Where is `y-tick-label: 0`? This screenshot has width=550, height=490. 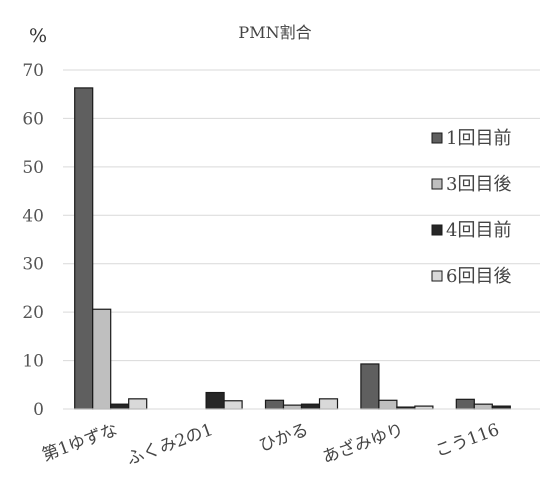 y-tick-label: 0 is located at coordinates (38, 410).